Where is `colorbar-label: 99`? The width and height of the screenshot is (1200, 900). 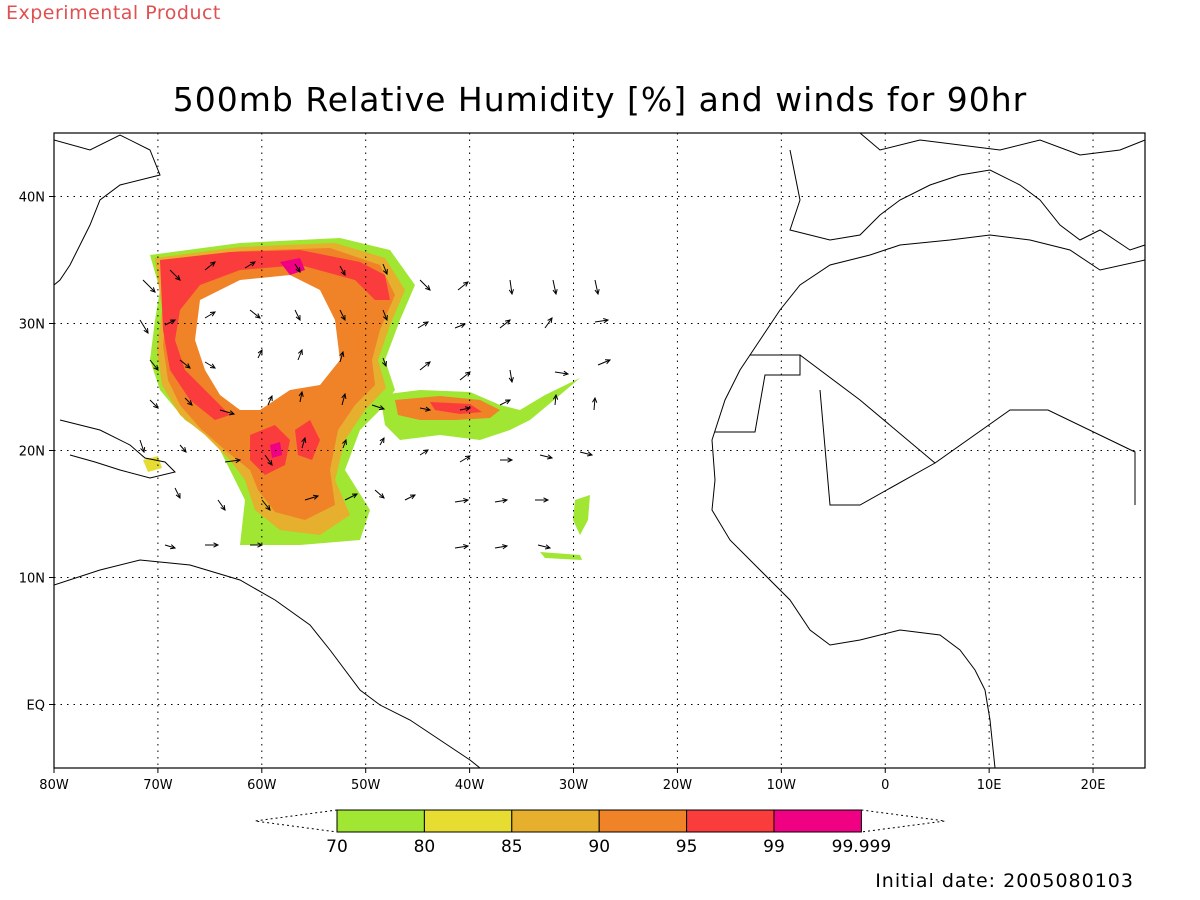
colorbar-label: 99 is located at coordinates (774, 847).